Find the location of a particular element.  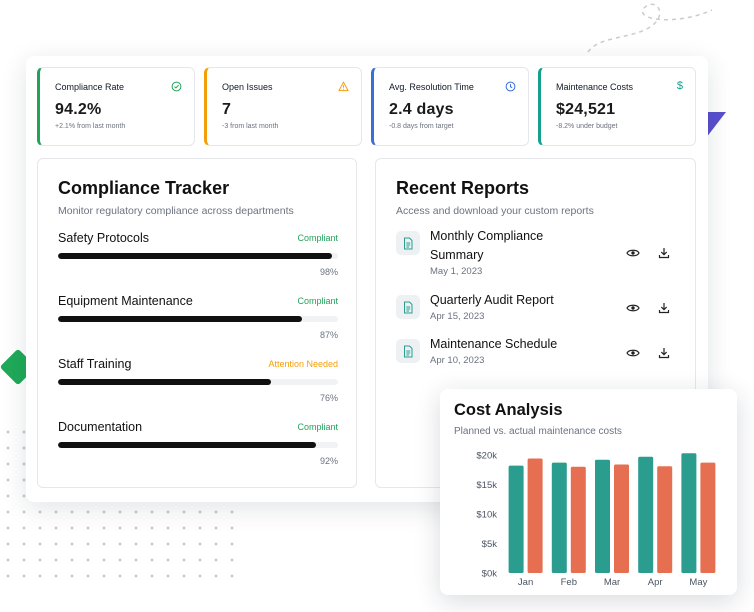

stat-value: 7 is located at coordinates (227, 109).